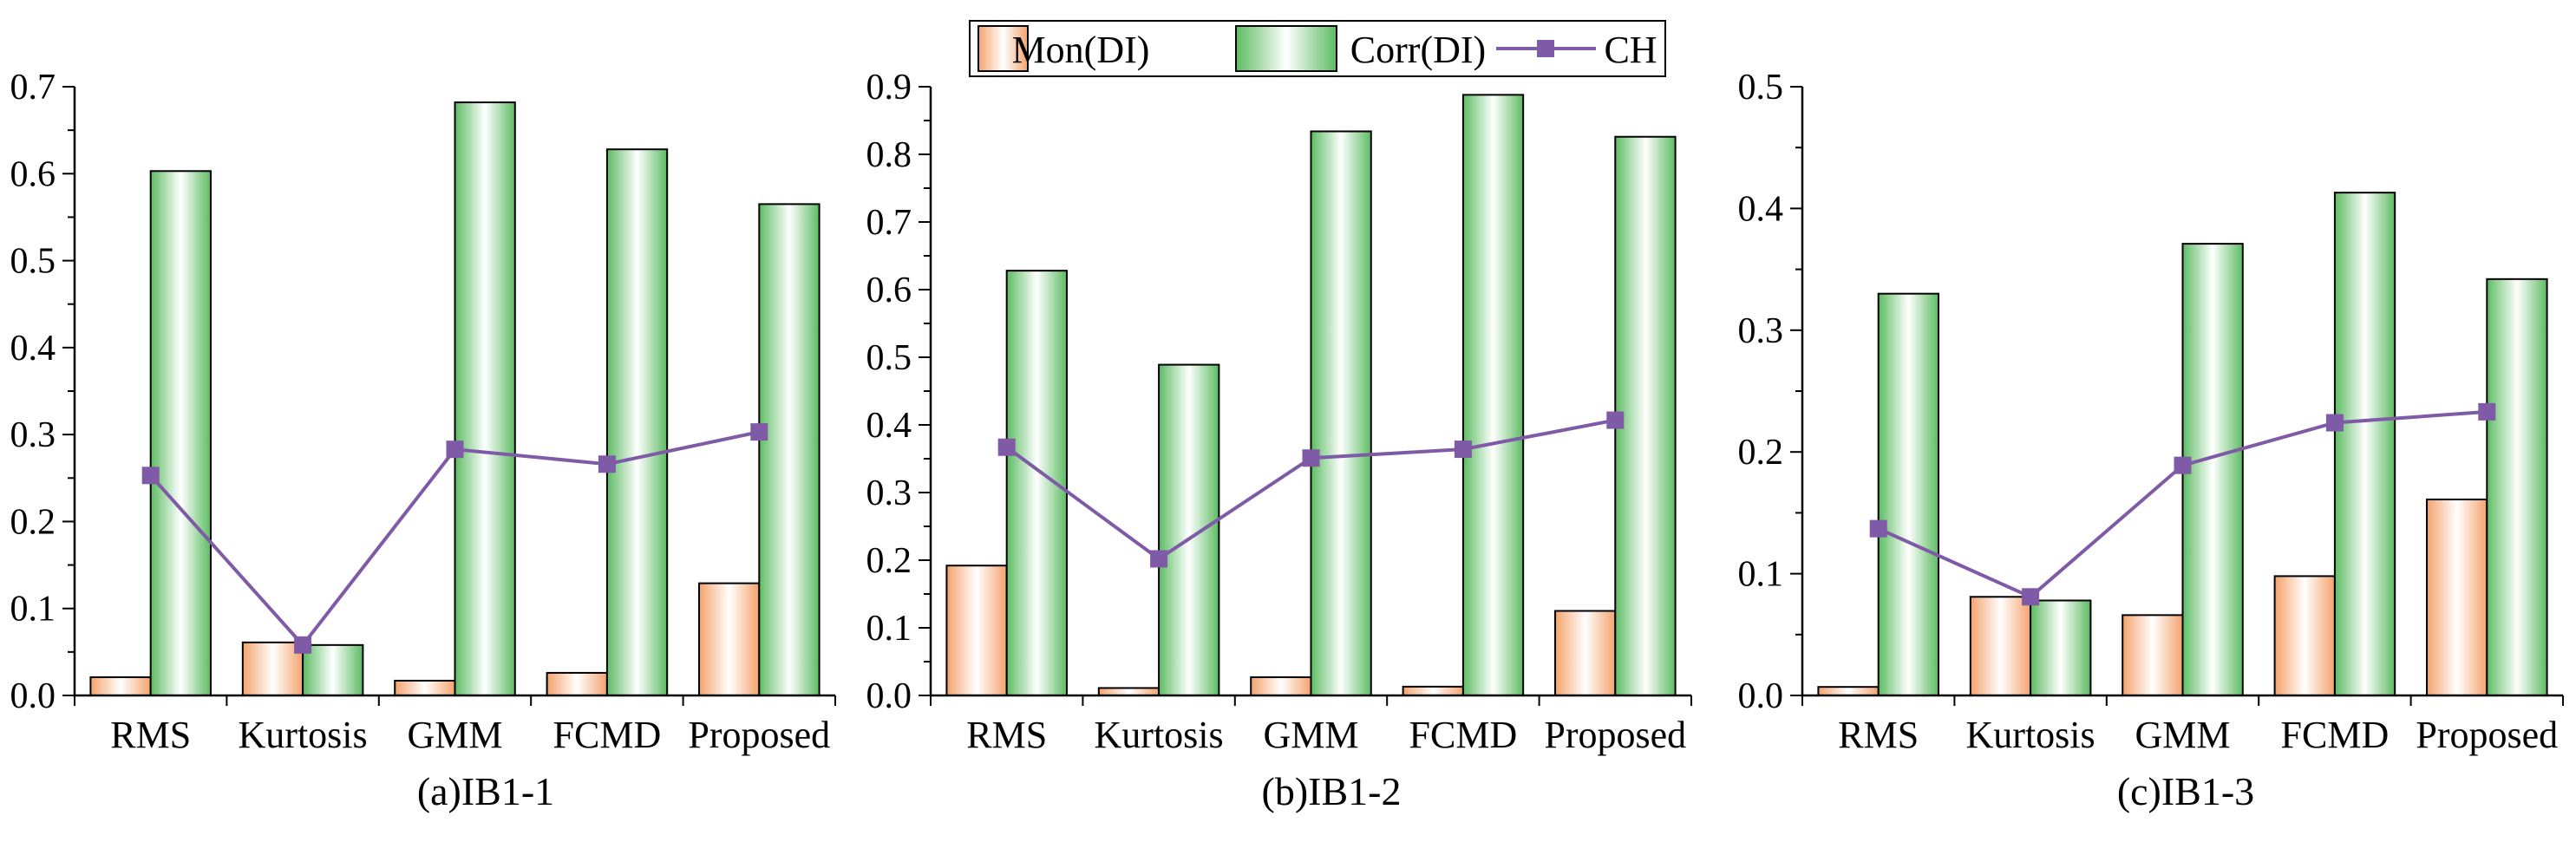 Image resolution: width=2576 pixels, height=842 pixels. I want to click on legend: Mon(DI) Corr(DI) CH, so click(1317, 48).